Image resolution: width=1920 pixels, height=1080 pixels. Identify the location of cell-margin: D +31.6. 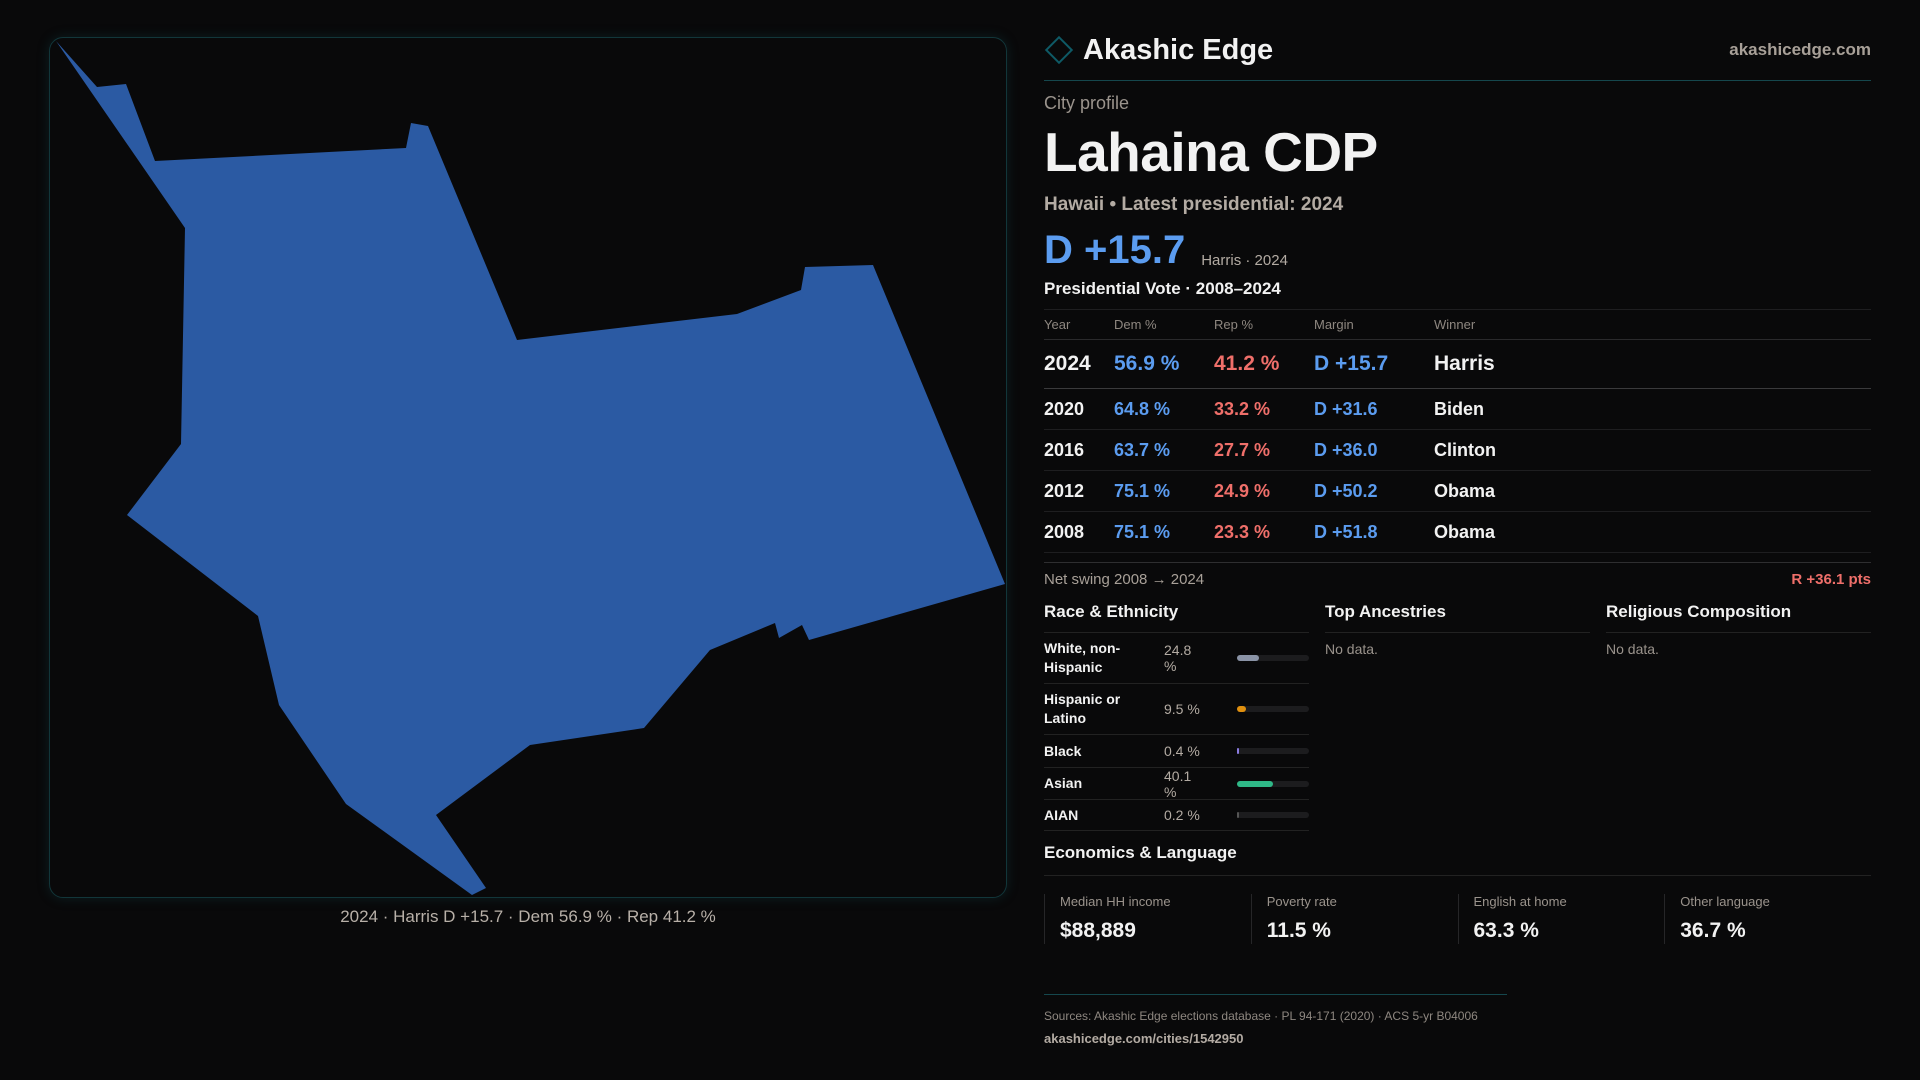
(1374, 409).